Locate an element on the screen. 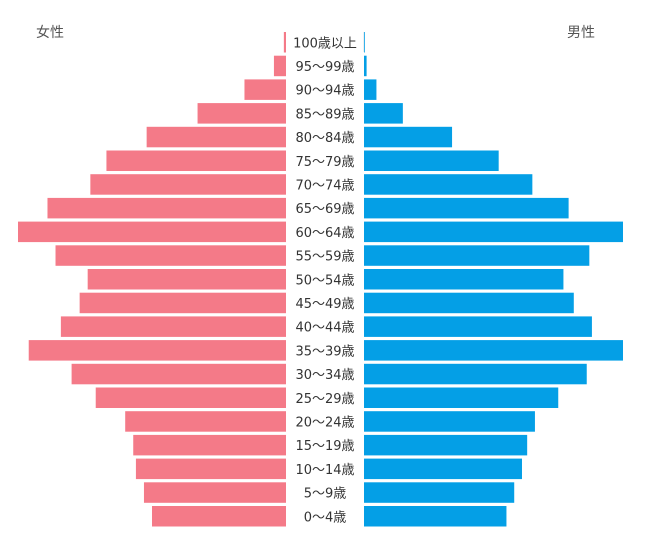 The image size is (649, 534). age-group-label: 30〜34歳 is located at coordinates (324, 375).